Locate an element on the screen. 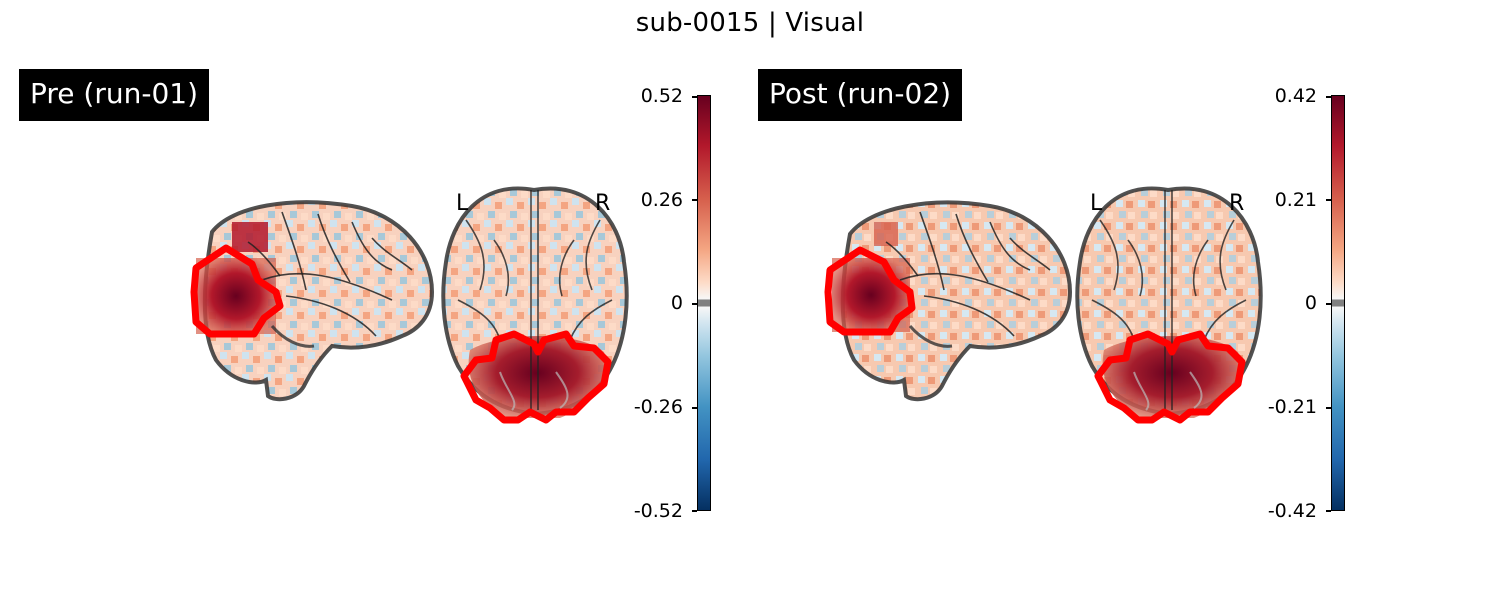 The image size is (1500, 600). colorbar-tick-label: 0.42 is located at coordinates (1295, 96).